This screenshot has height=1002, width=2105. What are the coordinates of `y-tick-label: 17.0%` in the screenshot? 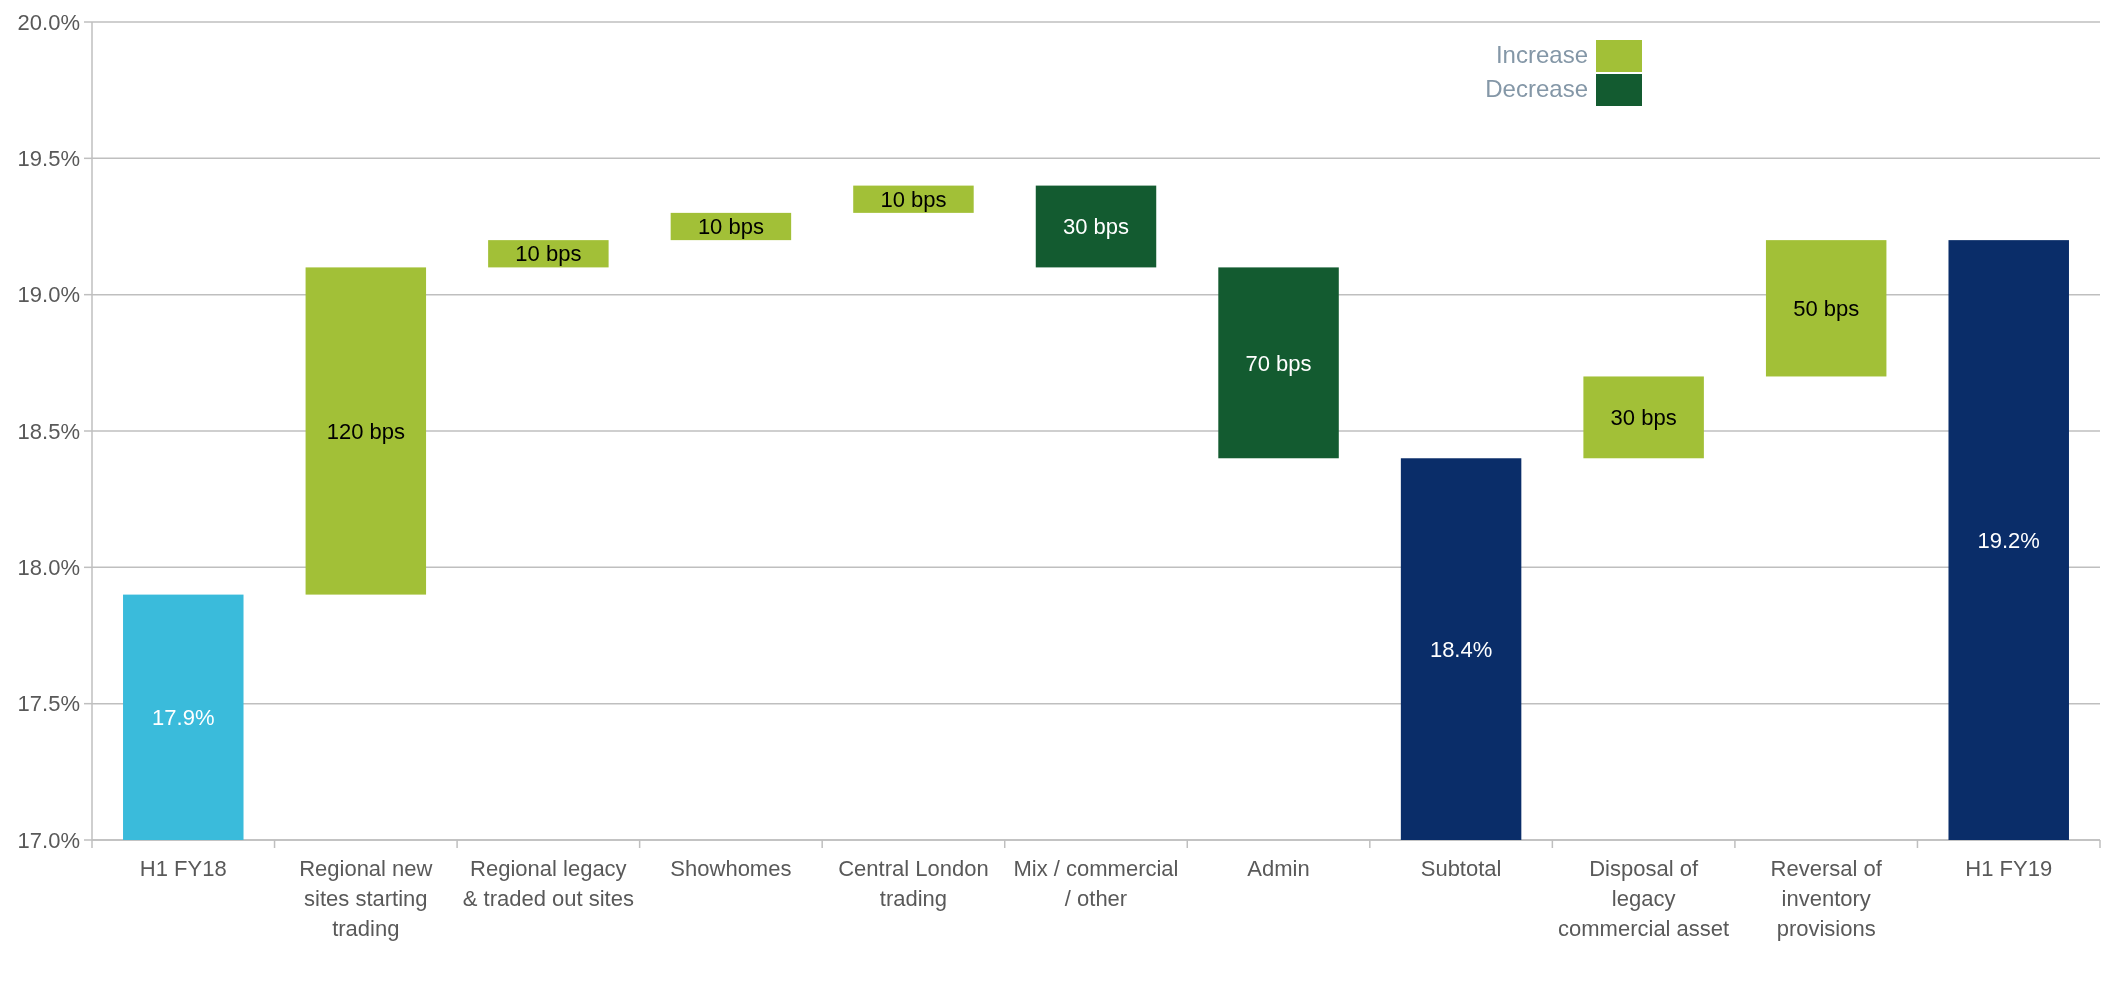 It's located at (48, 840).